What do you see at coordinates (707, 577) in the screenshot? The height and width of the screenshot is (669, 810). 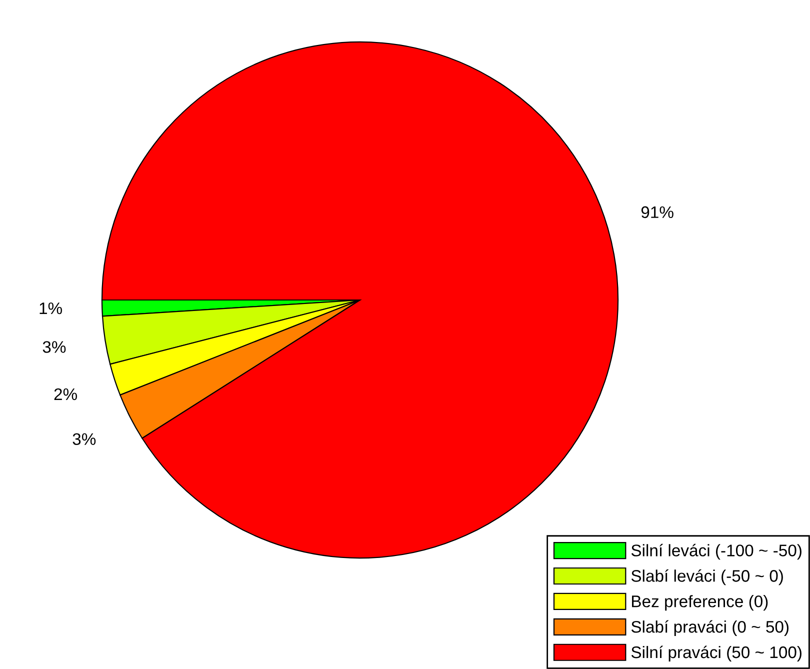 I see `legend-label: Slabí leváci (-50 ~ 0)` at bounding box center [707, 577].